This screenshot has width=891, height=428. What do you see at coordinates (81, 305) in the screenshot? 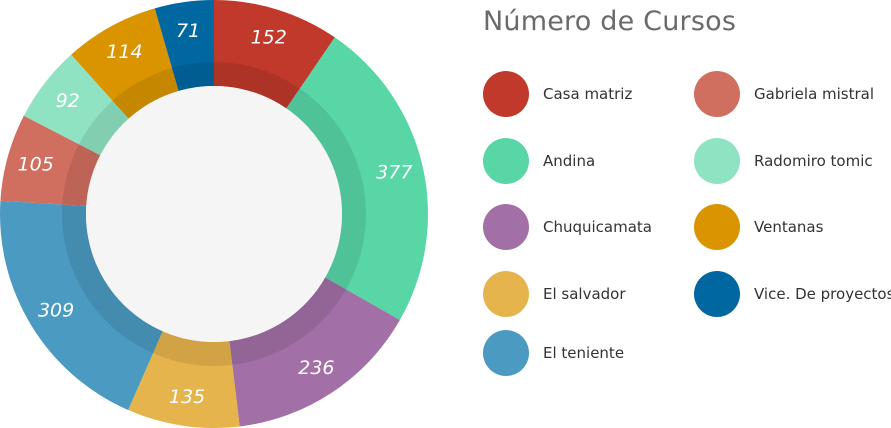
I see `slice-el-teniente` at bounding box center [81, 305].